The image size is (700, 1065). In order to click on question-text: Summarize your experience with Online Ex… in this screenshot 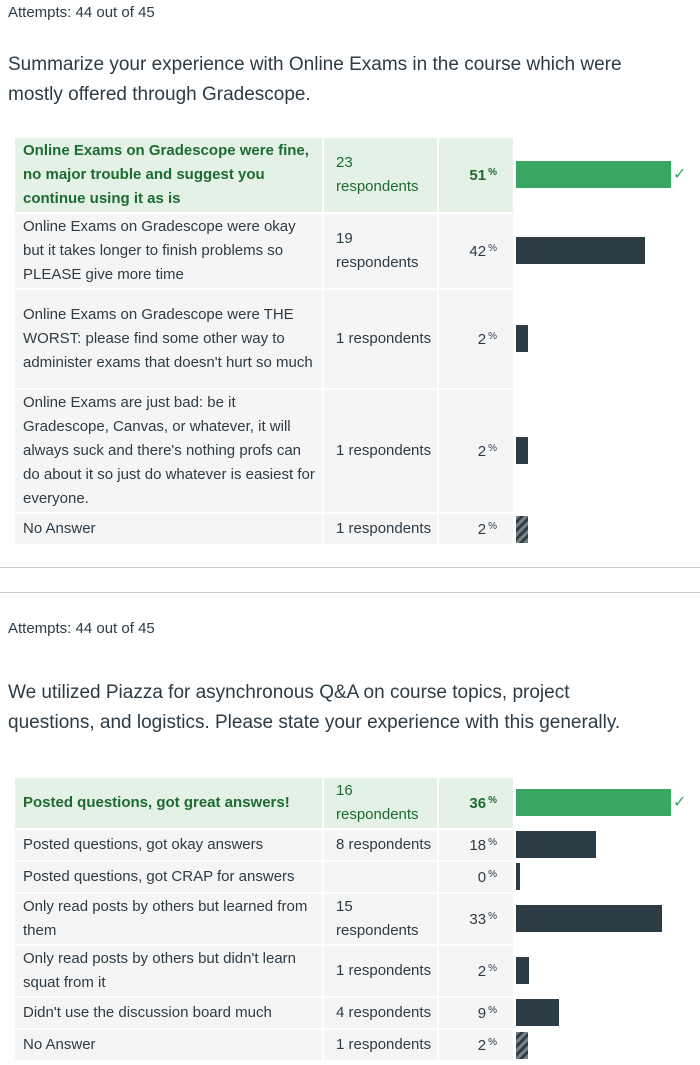, I will do `click(315, 79)`.